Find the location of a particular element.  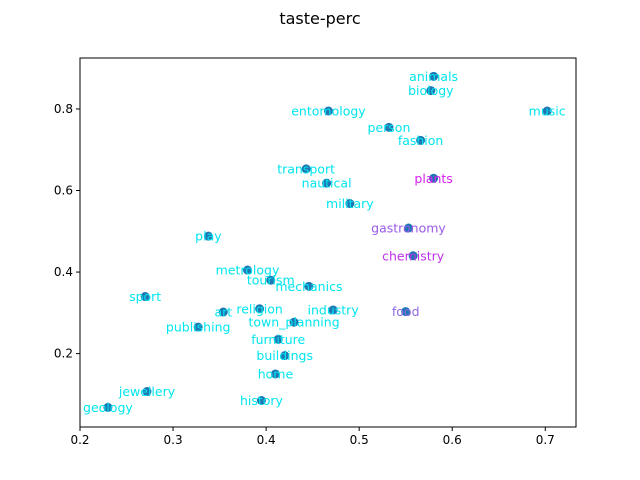

scatter-point-jewellery is located at coordinates (147, 392).